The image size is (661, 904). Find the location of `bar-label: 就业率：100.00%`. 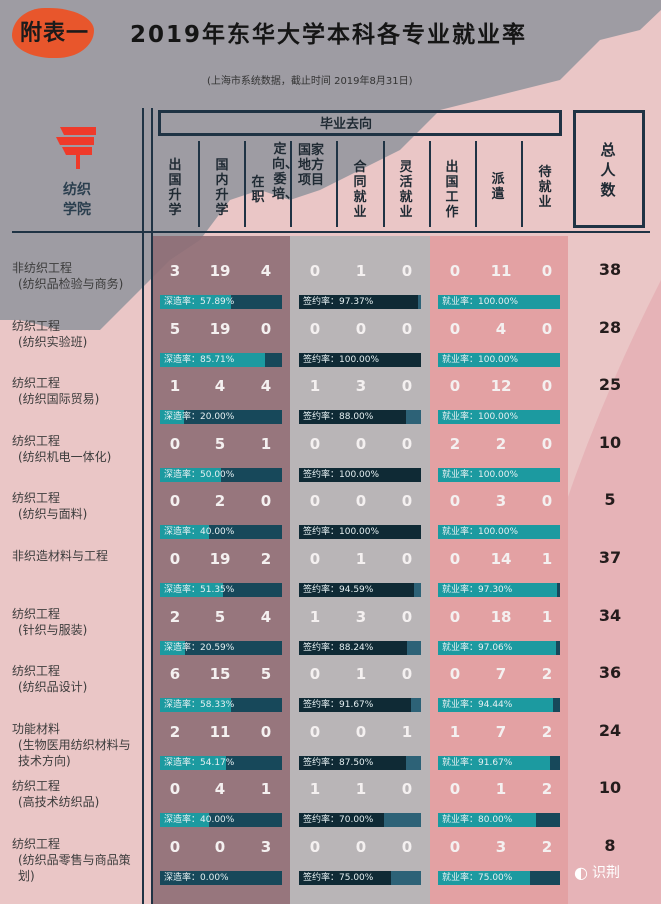

bar-label: 就业率：100.00% is located at coordinates (480, 359).